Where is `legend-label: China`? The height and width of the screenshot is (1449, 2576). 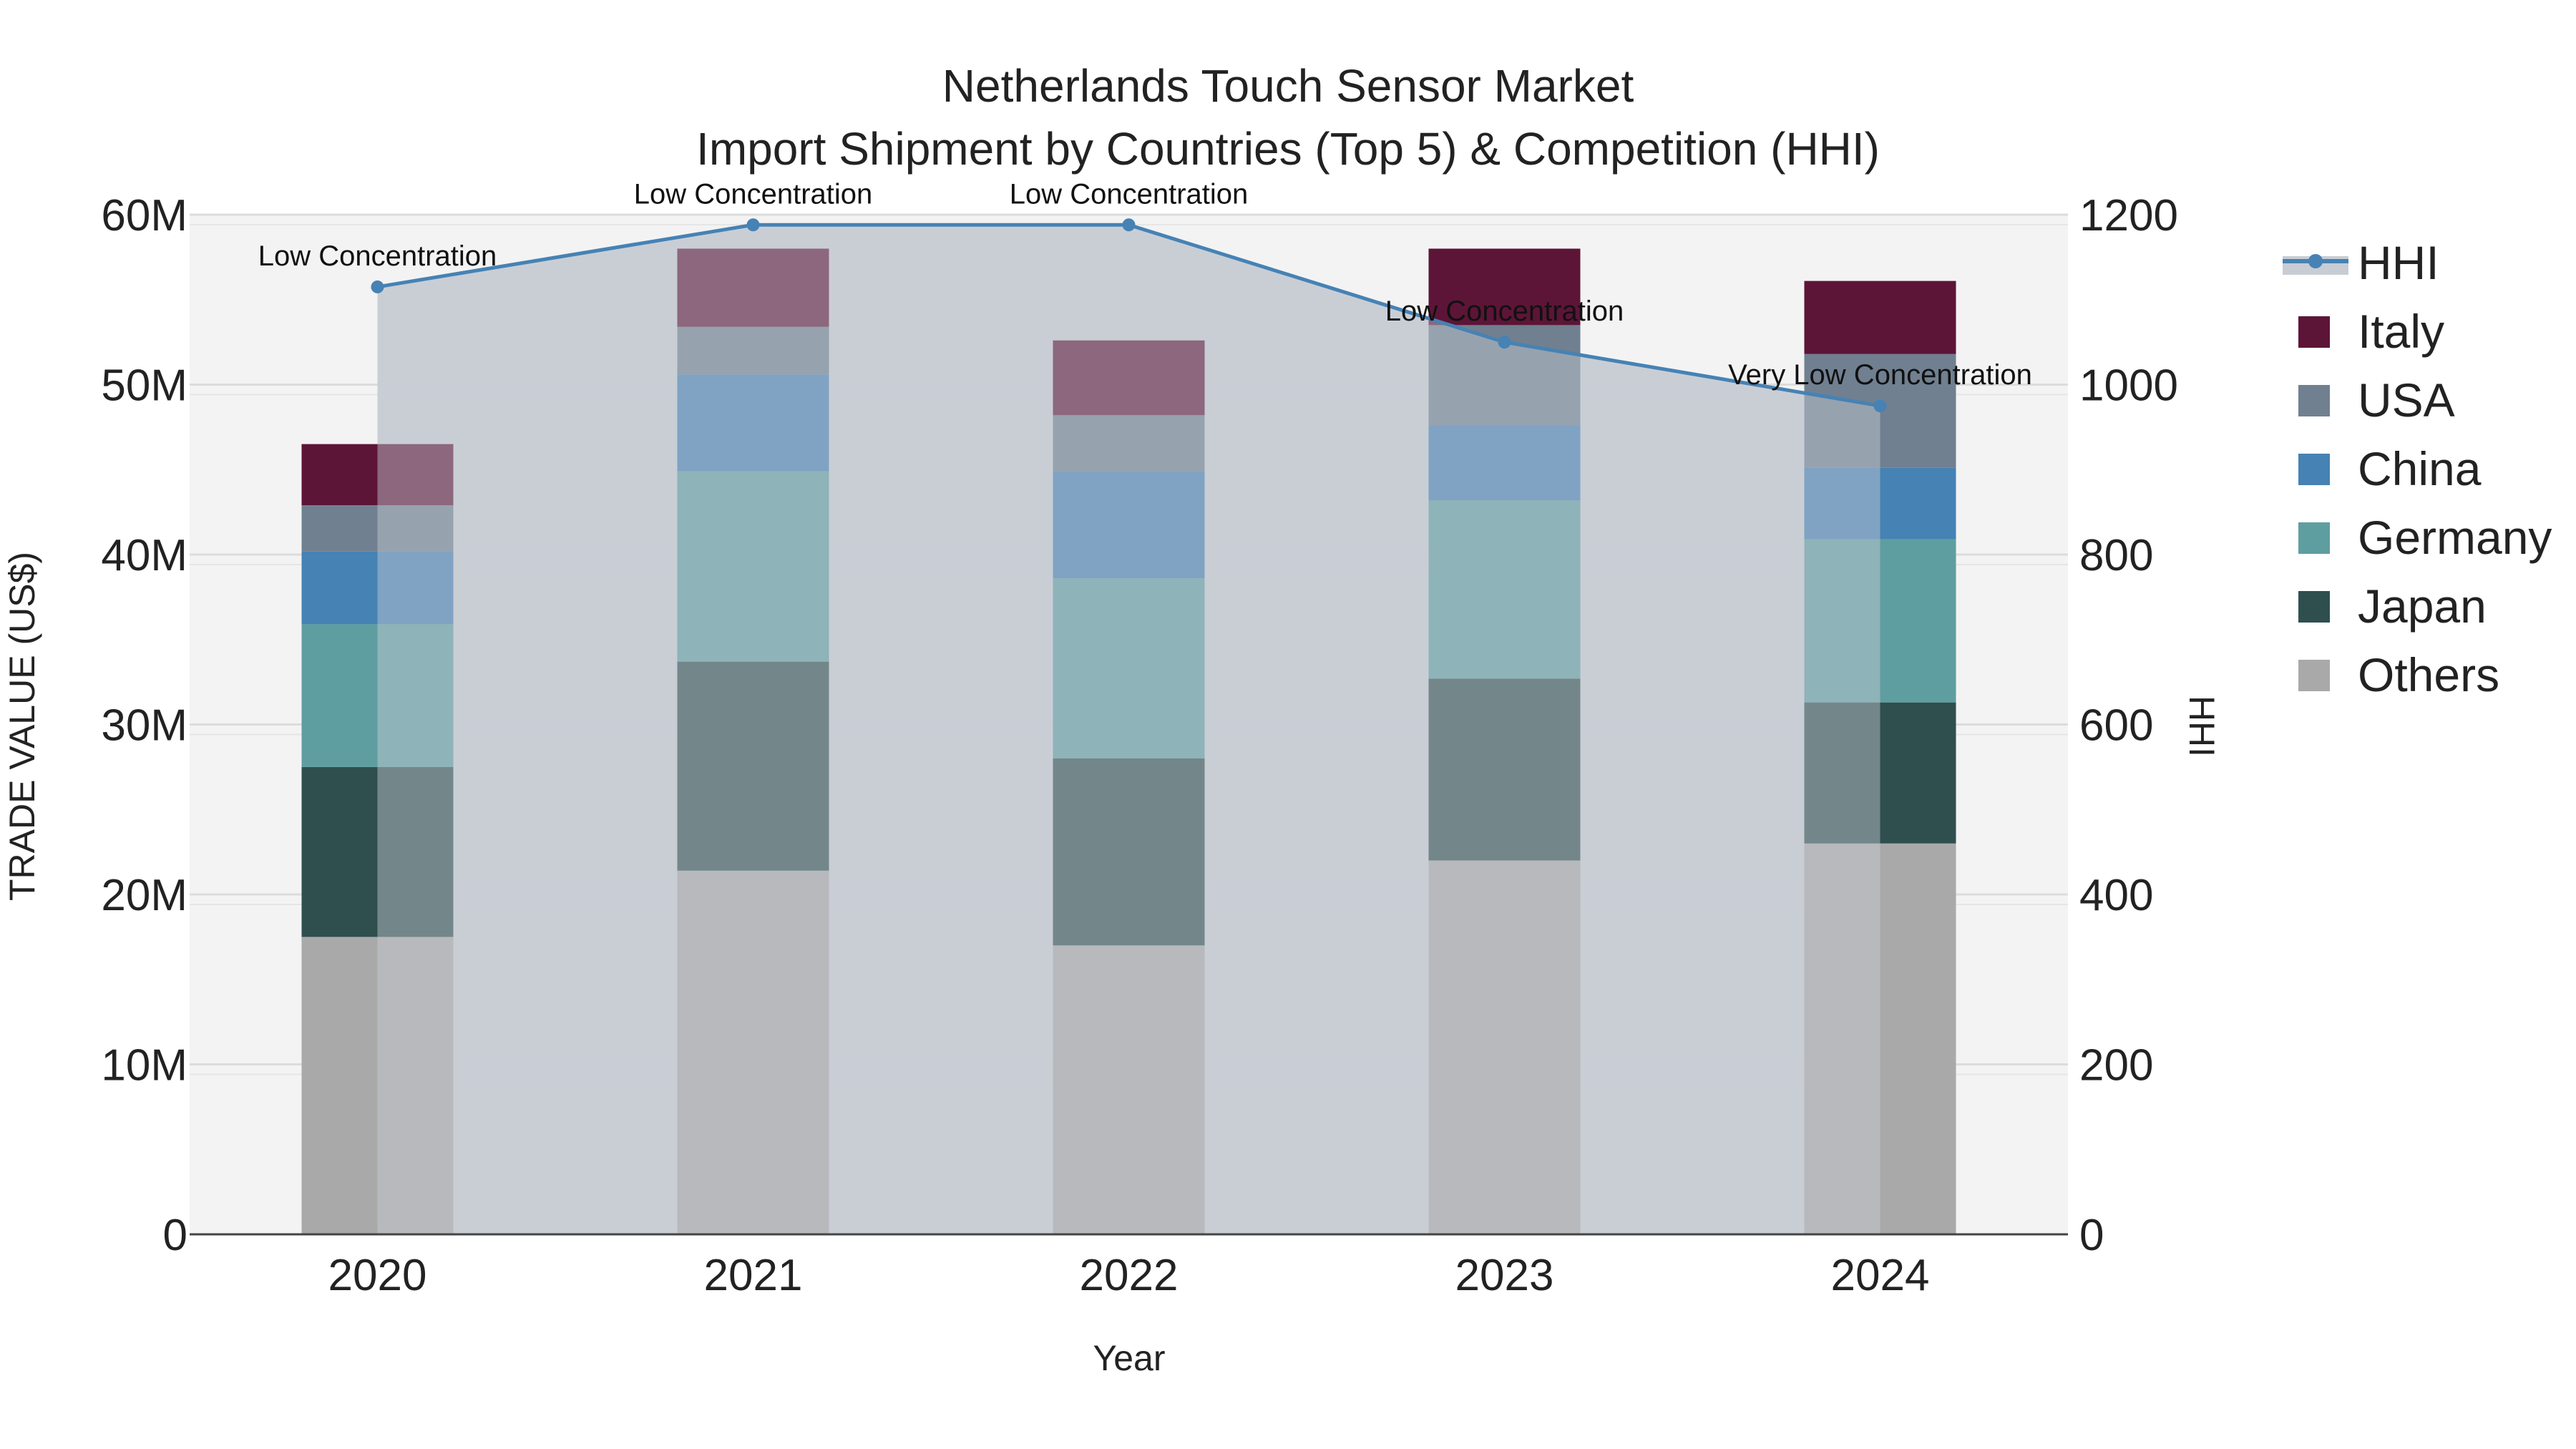 legend-label: China is located at coordinates (2420, 468).